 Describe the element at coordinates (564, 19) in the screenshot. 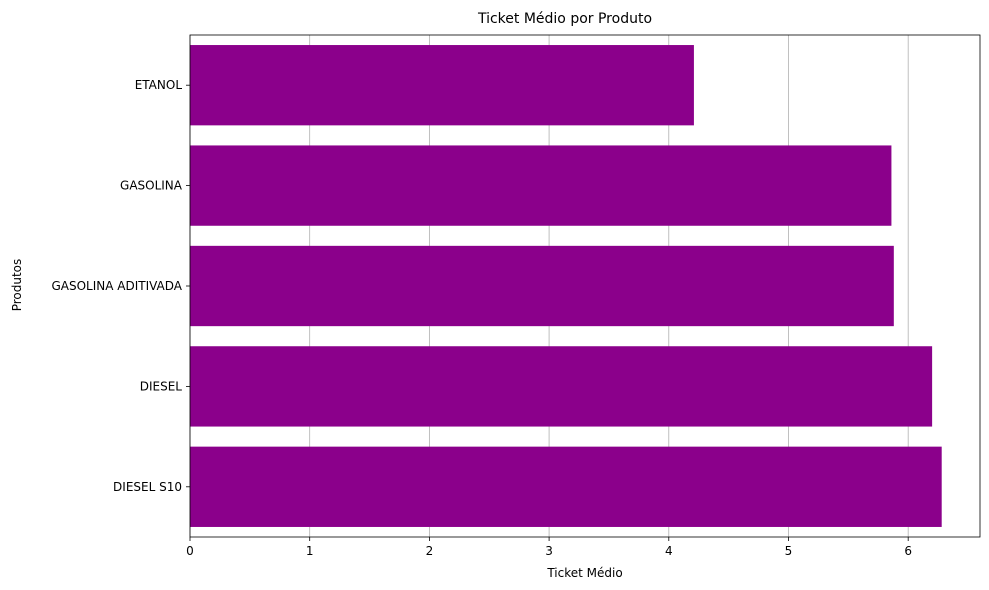

I see `chart-title: Ticket Médio por Produto` at that location.